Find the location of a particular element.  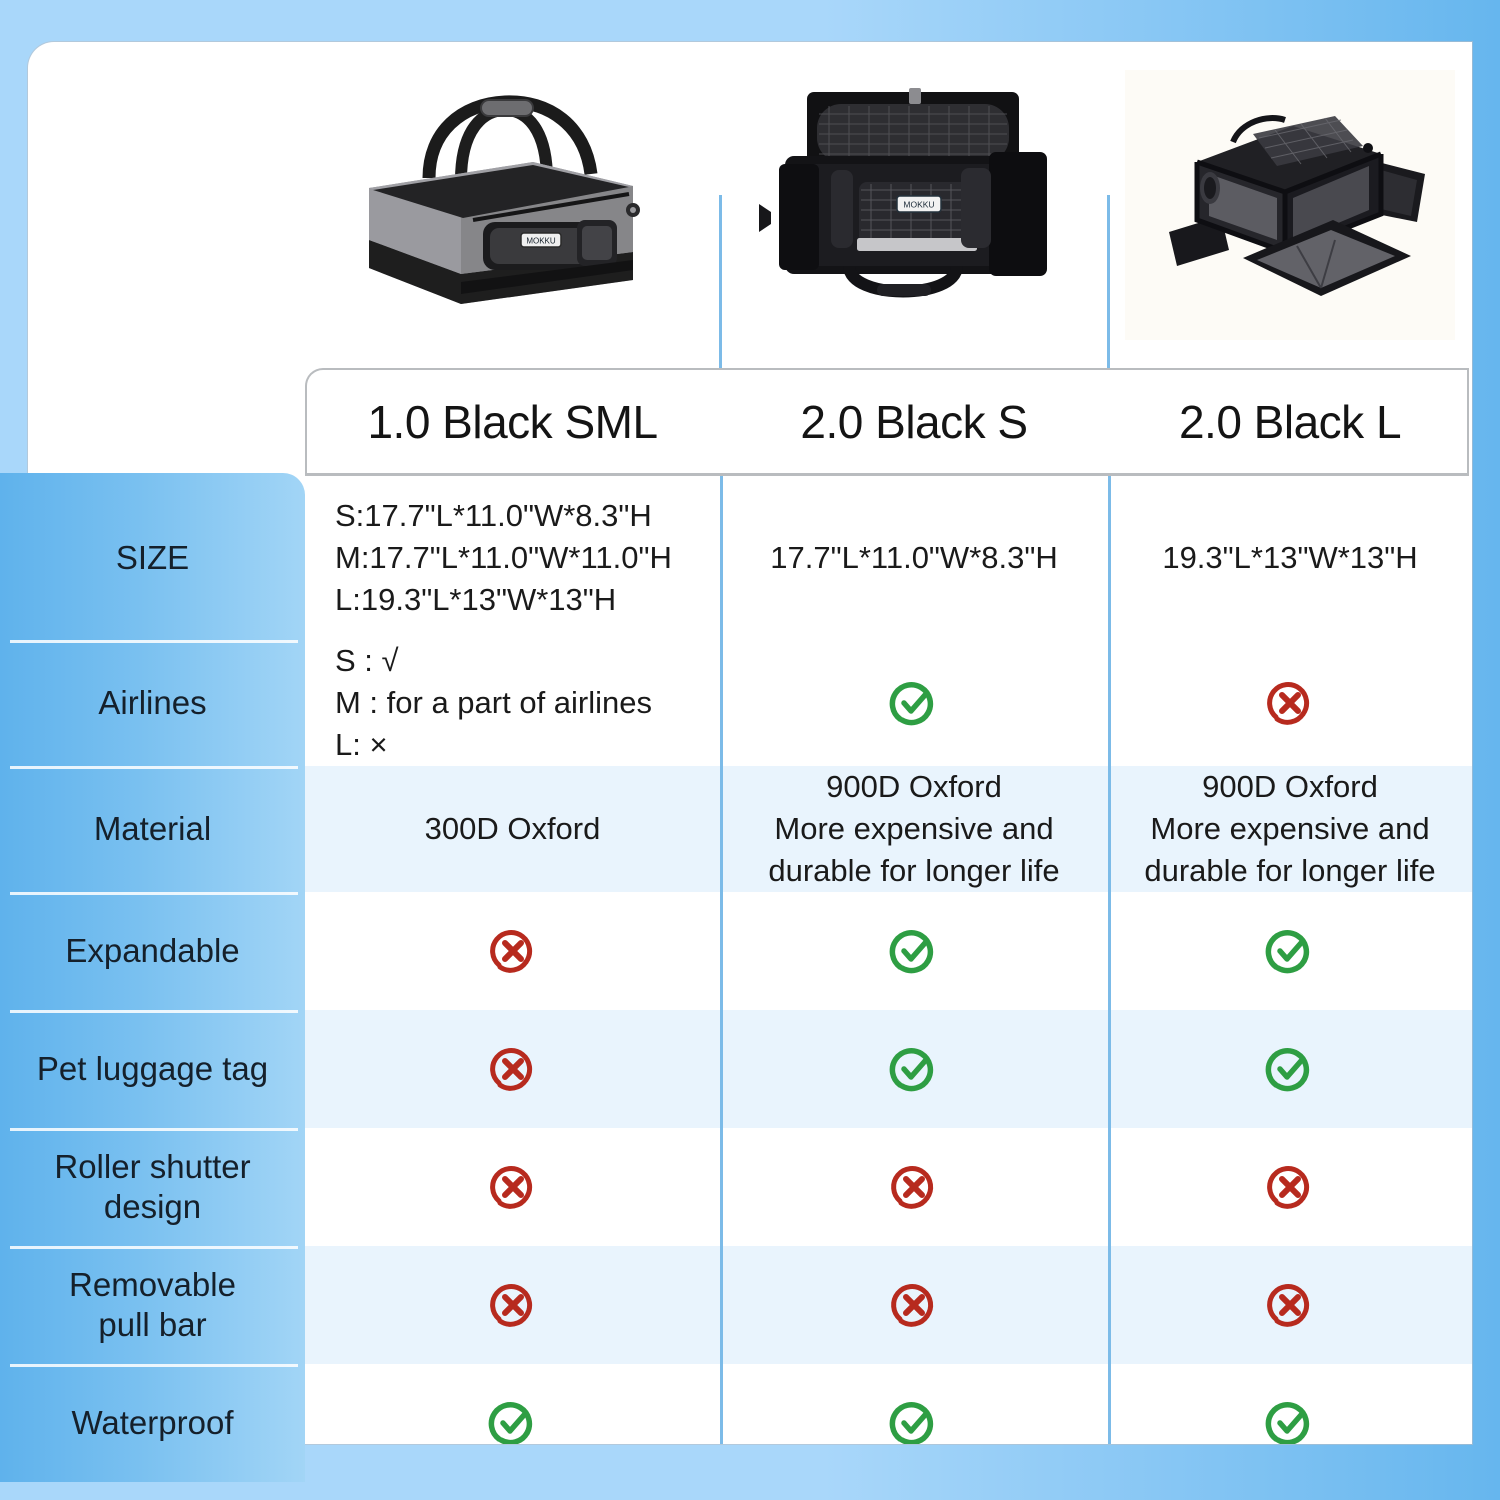

row-label-text: Roller shutter design is located at coordinates (152, 1186).